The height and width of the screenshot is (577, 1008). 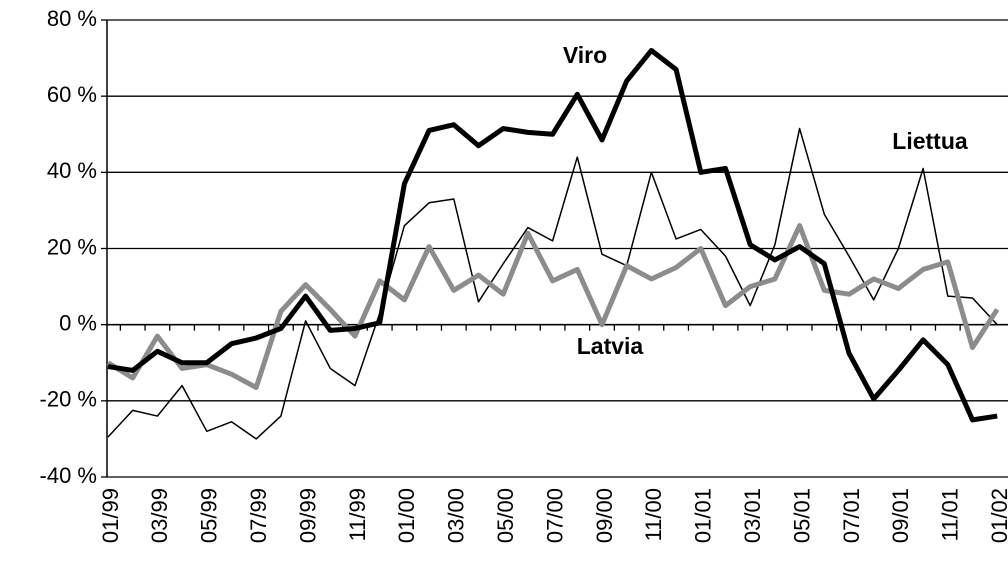 I want to click on x-tick-label: 09/99, so click(x=307, y=515).